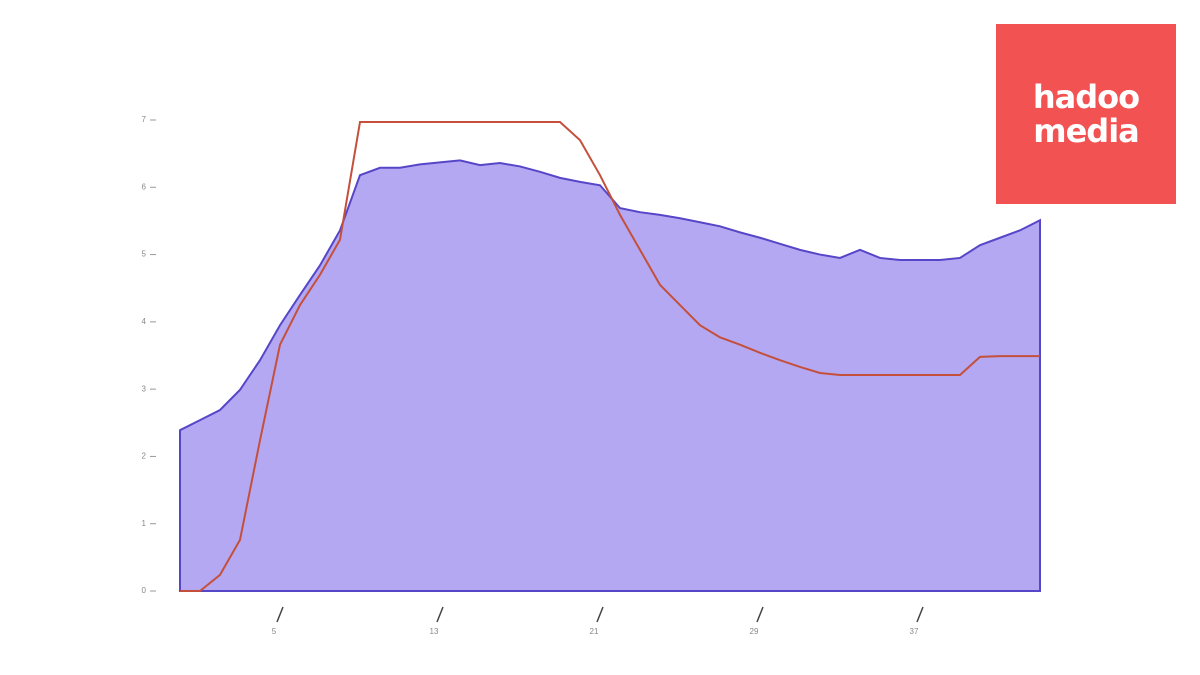 This screenshot has height=675, width=1200. Describe the element at coordinates (144, 321) in the screenshot. I see `y-tick-label: 4` at that location.